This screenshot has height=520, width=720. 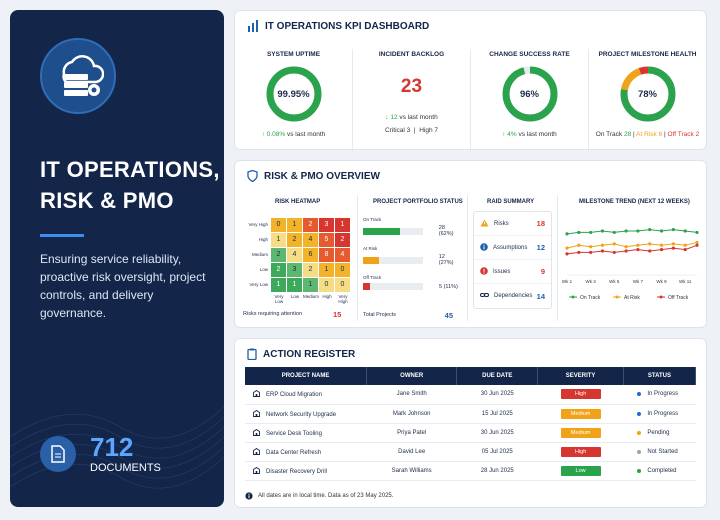 I want to click on milestone-ring: 78%, so click(x=648, y=94).